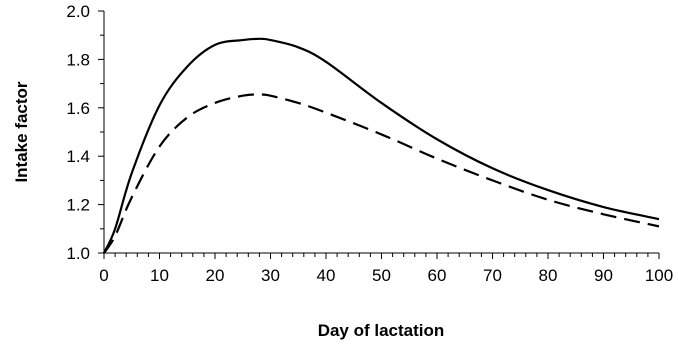 This screenshot has width=678, height=350. Describe the element at coordinates (78, 253) in the screenshot. I see `y-tick-label: 1.0` at that location.